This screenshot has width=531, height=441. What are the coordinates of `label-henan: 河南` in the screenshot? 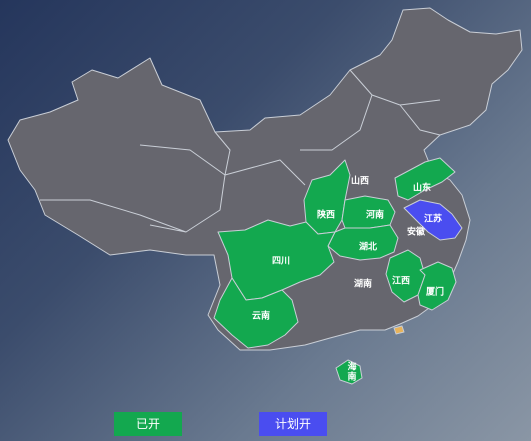 It's located at (375, 215).